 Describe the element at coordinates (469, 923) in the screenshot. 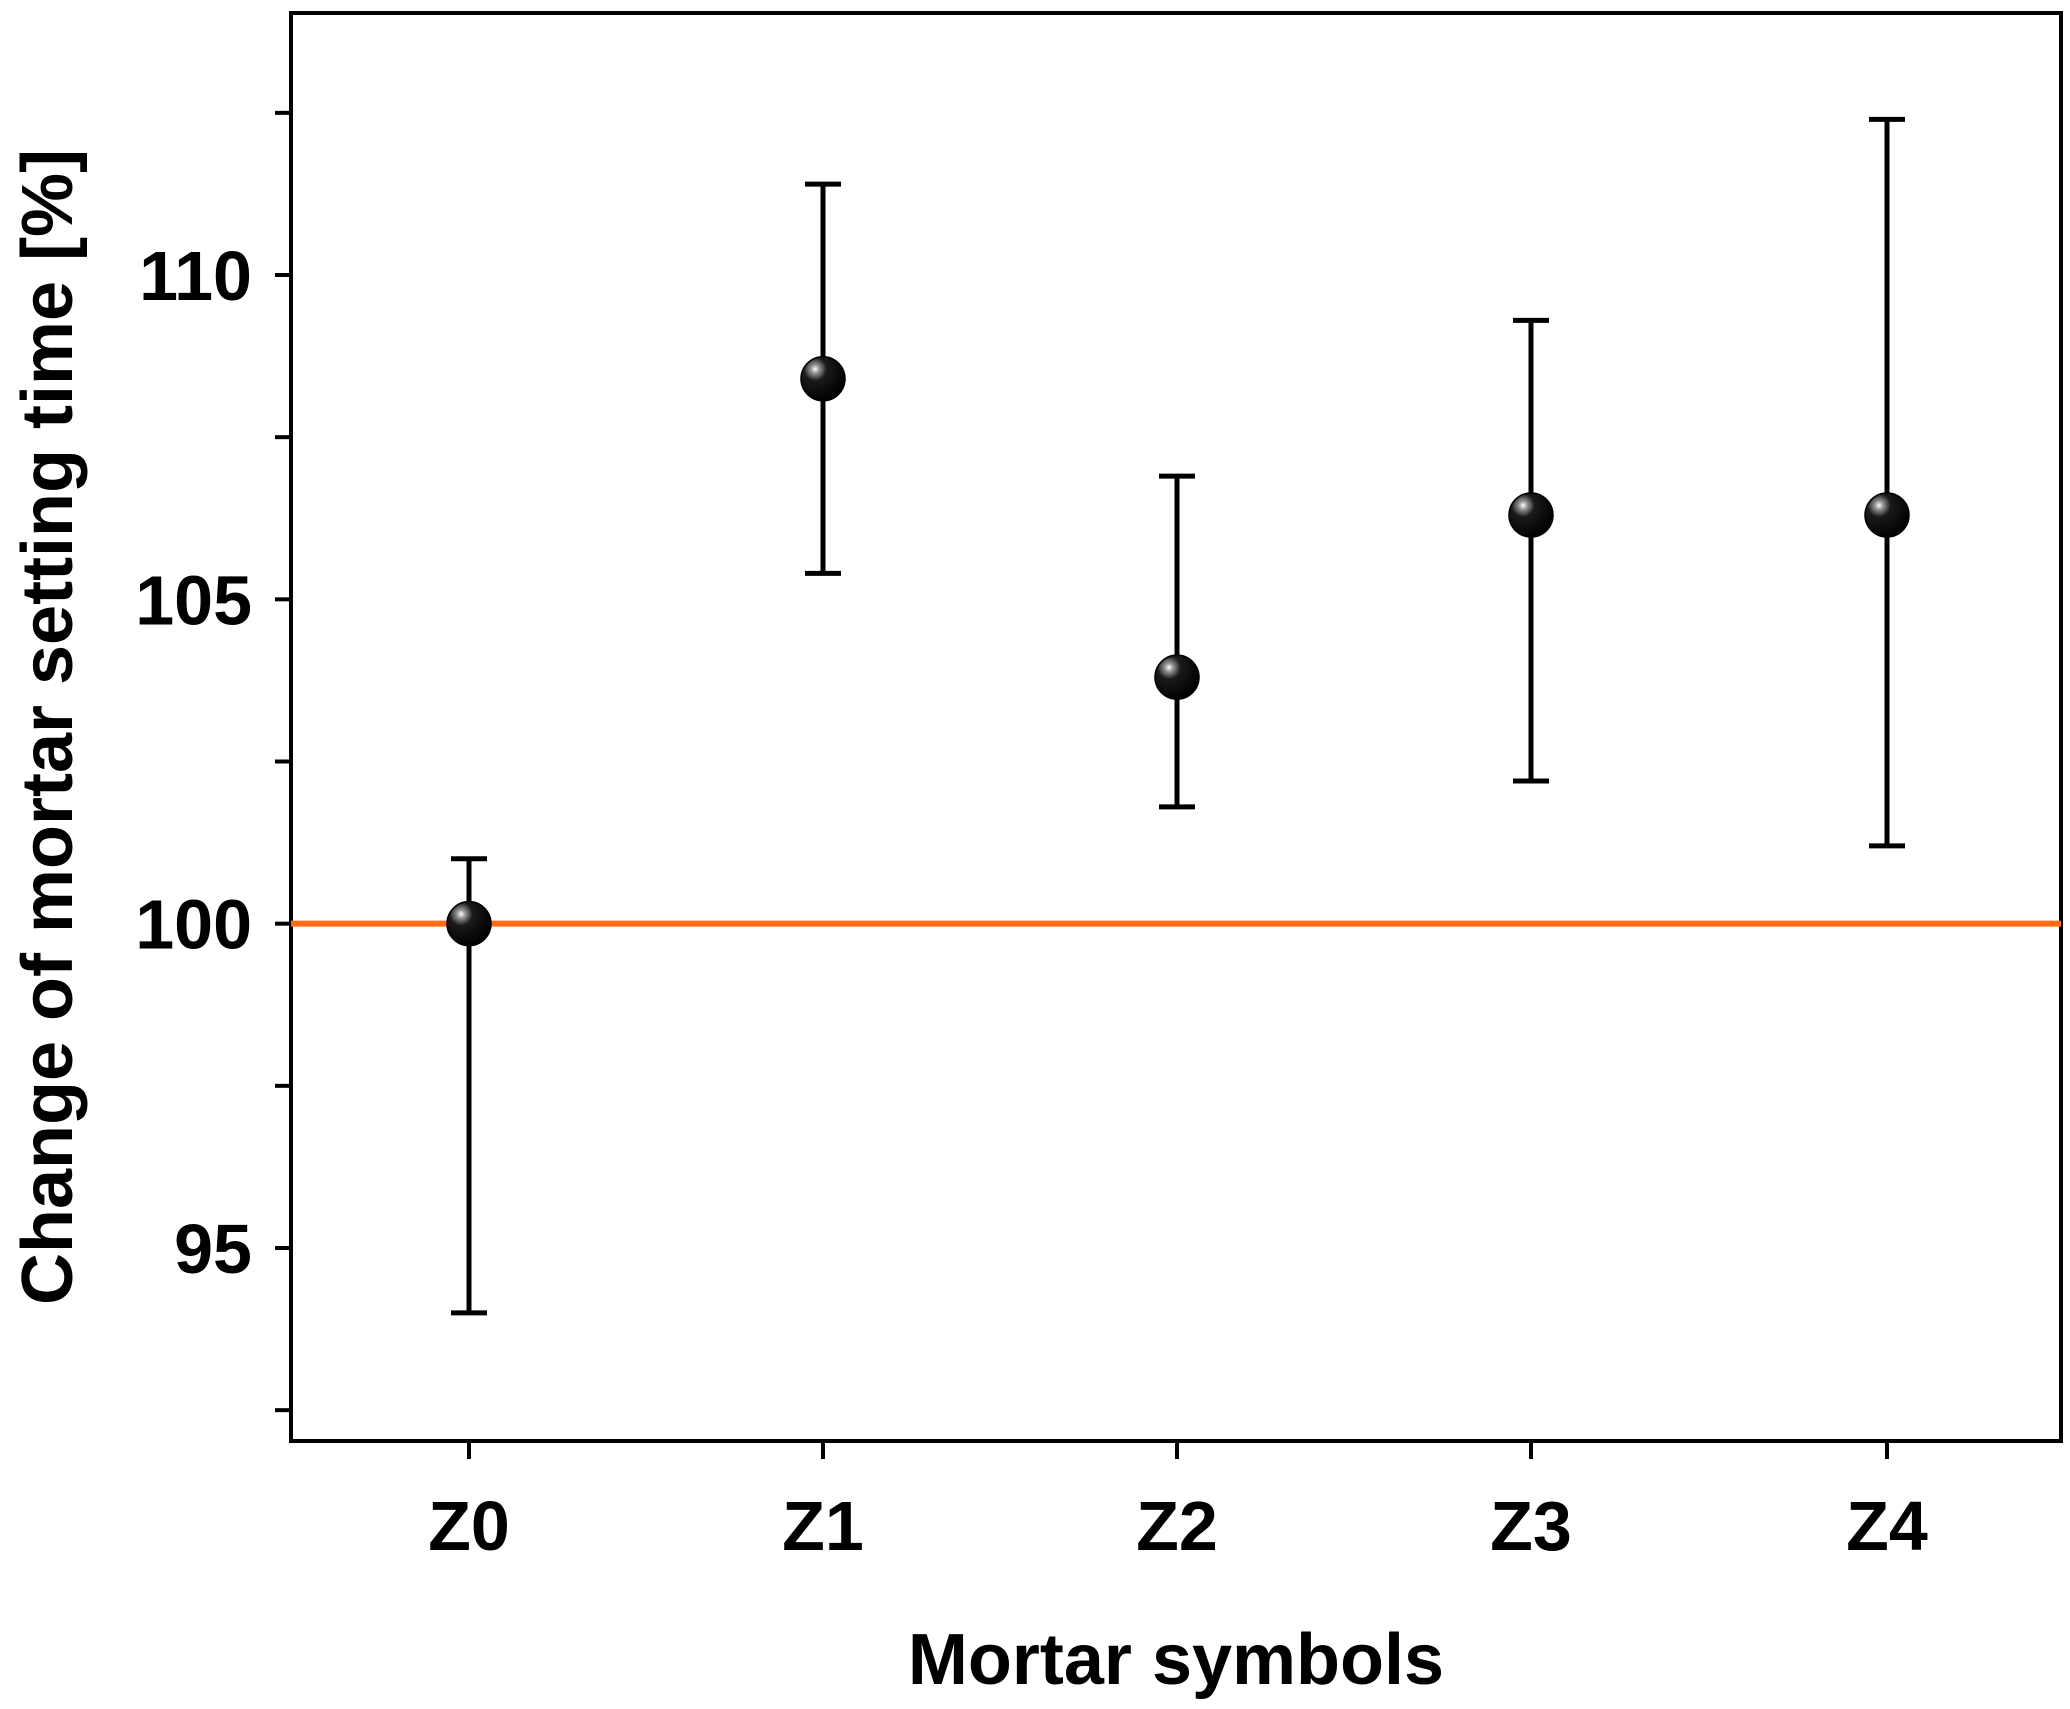

I see `data-point-z0` at that location.